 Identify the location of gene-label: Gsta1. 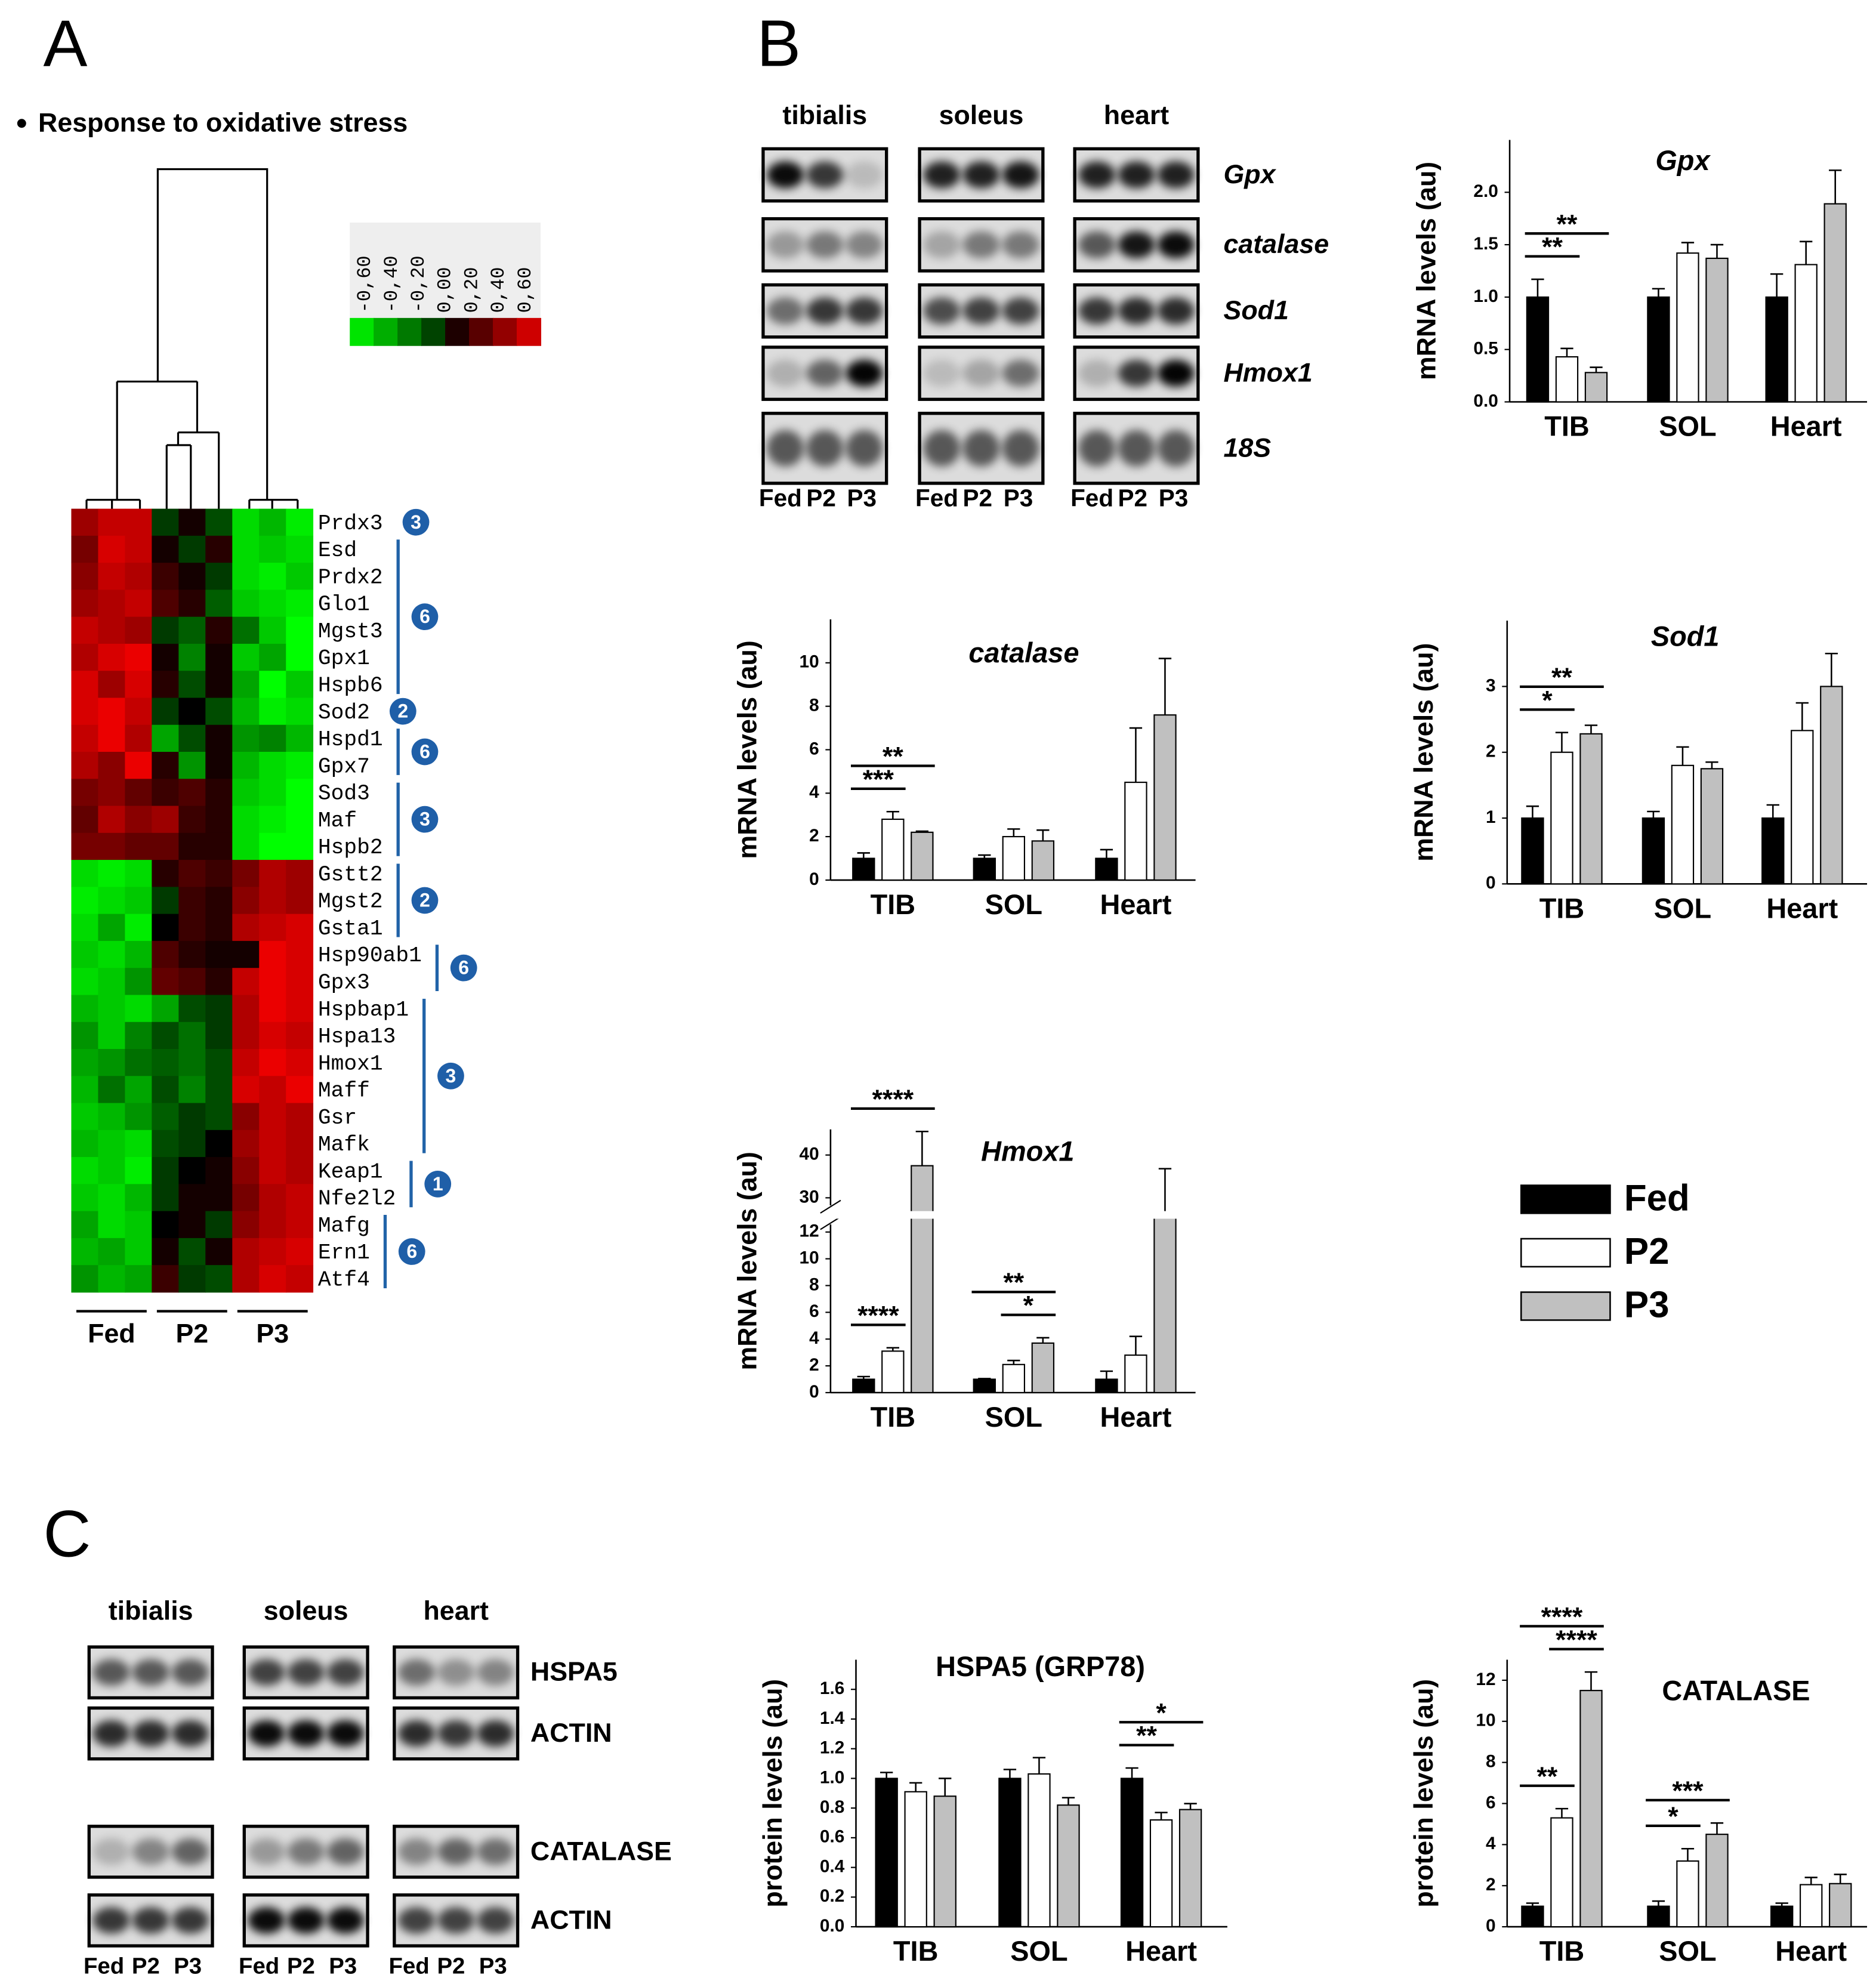
(350, 929).